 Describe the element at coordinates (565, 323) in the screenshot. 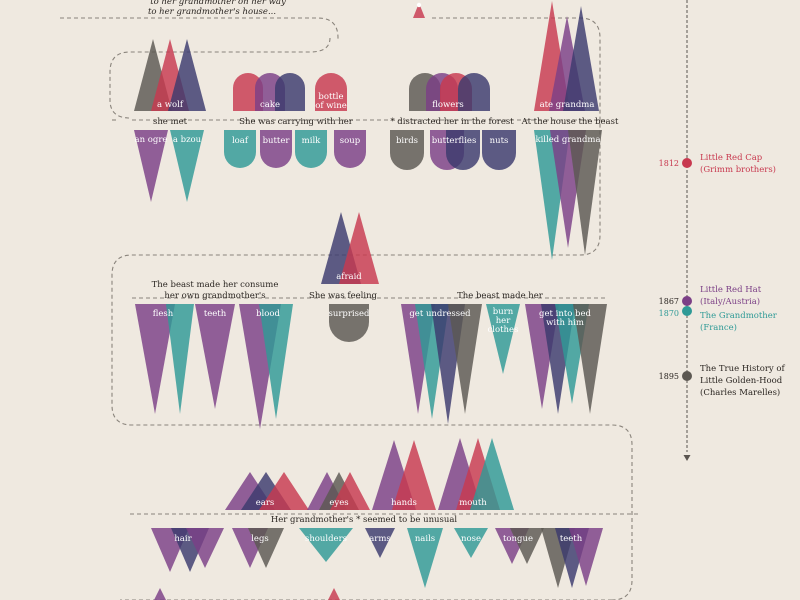

I see `motif-label: with him` at that location.